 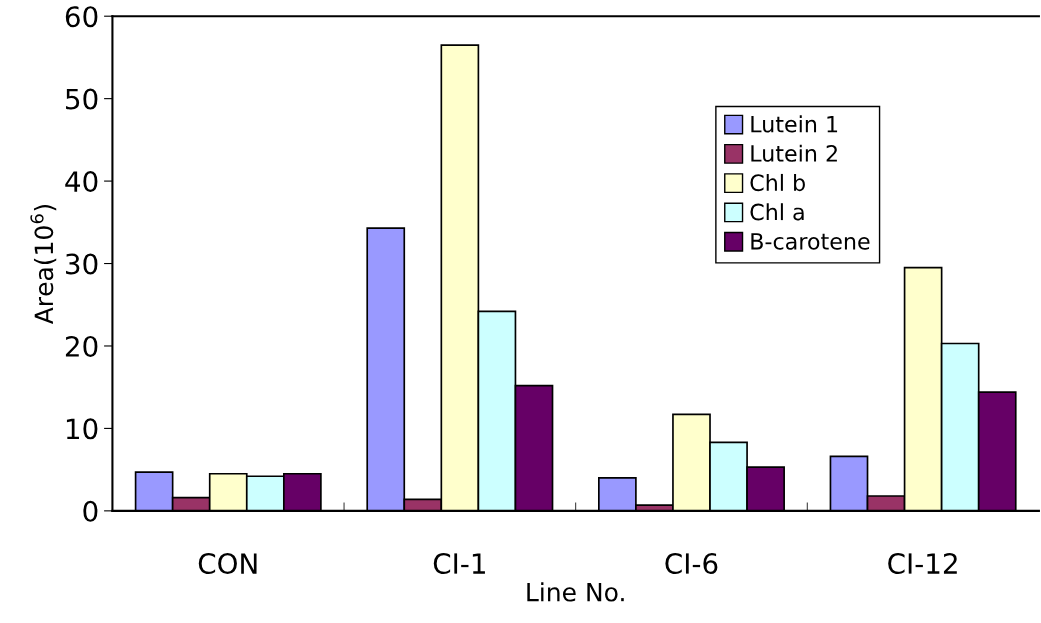 I want to click on y-axis-title: Area(10$^{6}$), so click(x=43, y=264).